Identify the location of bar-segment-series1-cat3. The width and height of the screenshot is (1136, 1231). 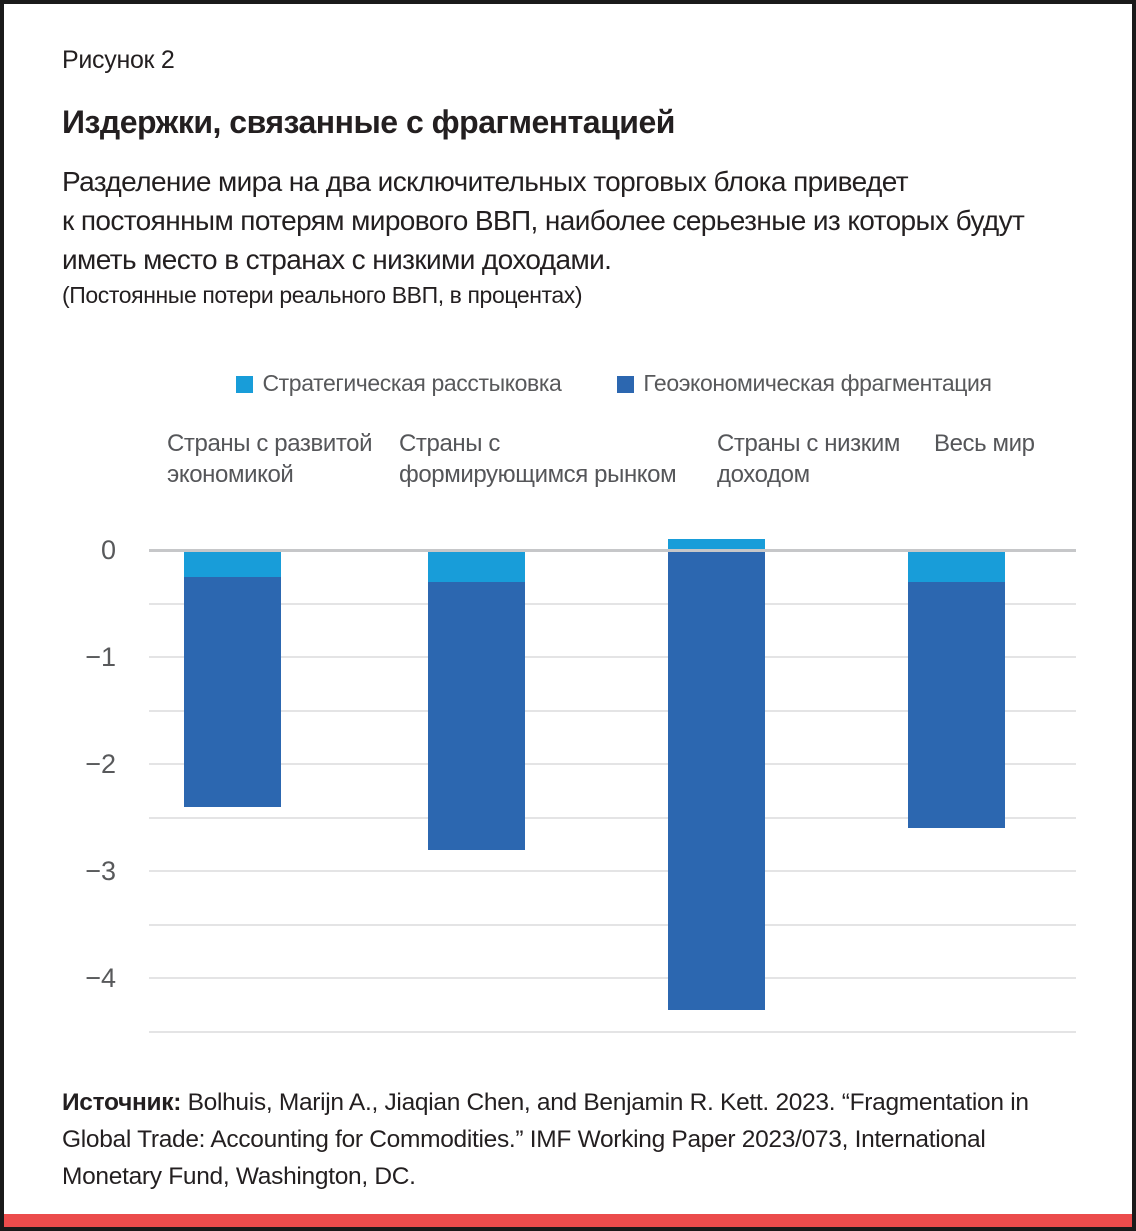
(716, 544).